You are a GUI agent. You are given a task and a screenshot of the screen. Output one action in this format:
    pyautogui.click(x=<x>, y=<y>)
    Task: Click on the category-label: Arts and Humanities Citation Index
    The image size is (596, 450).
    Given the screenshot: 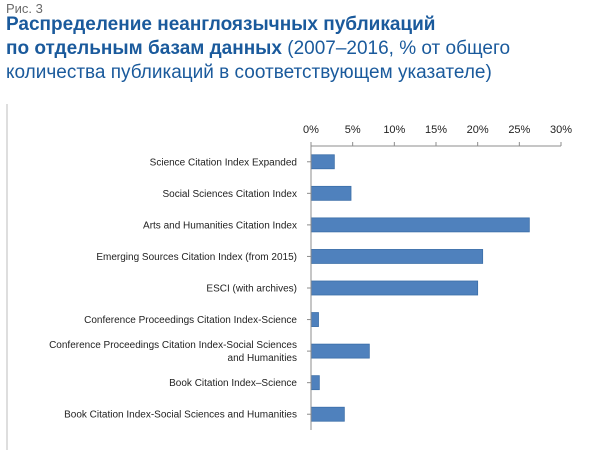 What is the action you would take?
    pyautogui.click(x=220, y=225)
    